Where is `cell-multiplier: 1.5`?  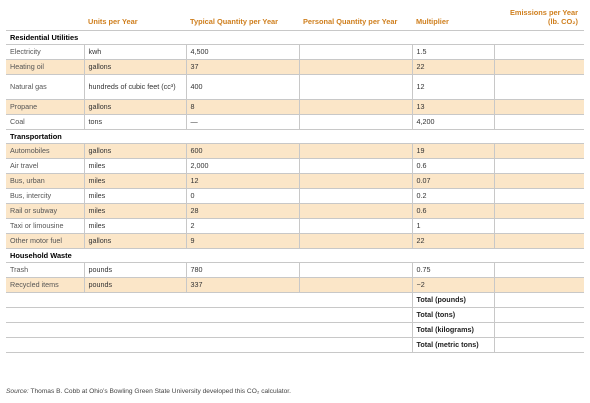 cell-multiplier: 1.5 is located at coordinates (453, 52).